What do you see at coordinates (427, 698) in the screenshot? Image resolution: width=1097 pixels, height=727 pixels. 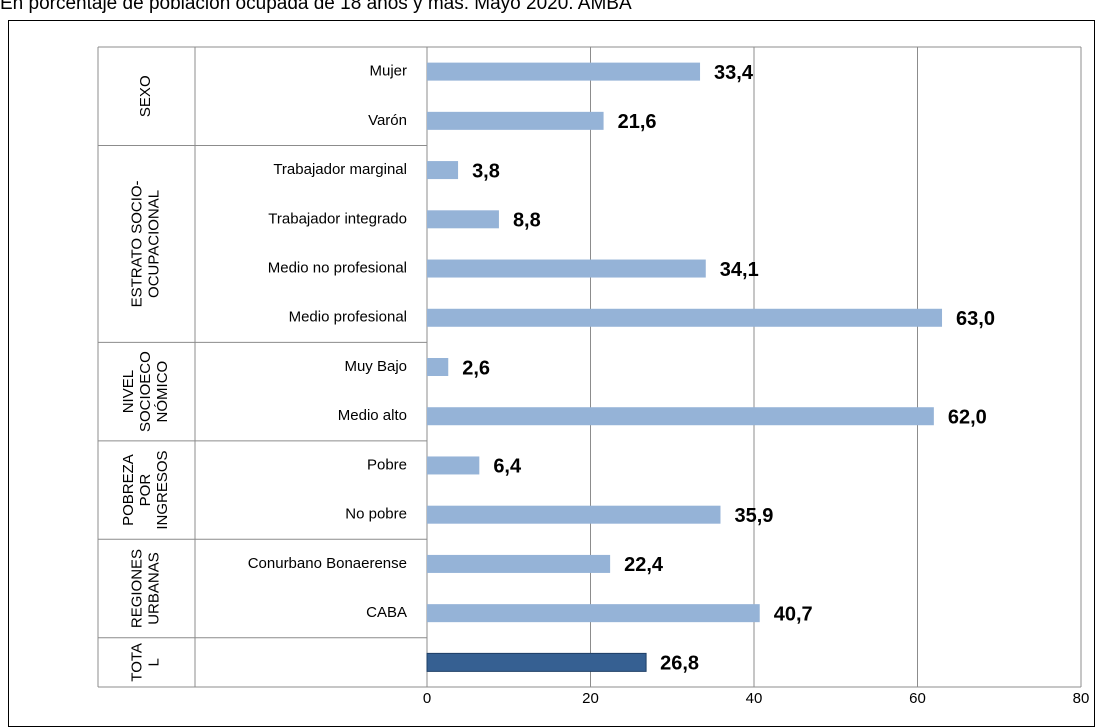 I see `x-tick-label: 0` at bounding box center [427, 698].